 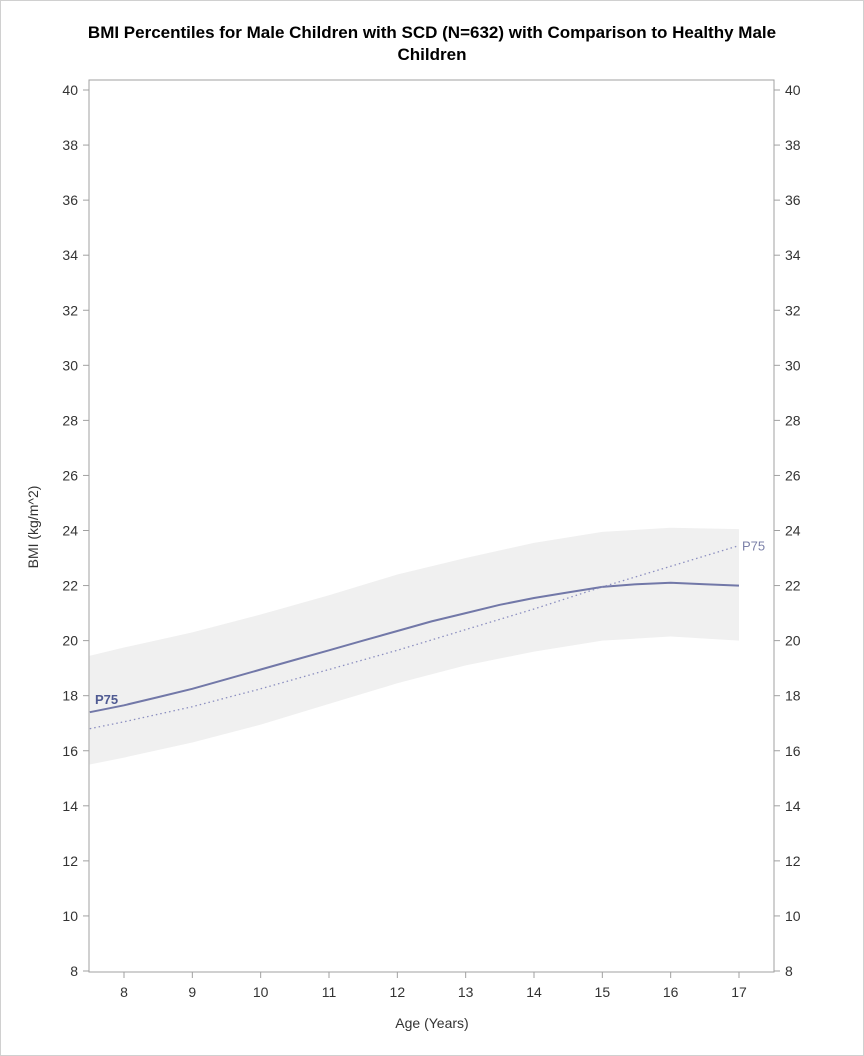 What do you see at coordinates (739, 992) in the screenshot?
I see `x-tick-label: 17` at bounding box center [739, 992].